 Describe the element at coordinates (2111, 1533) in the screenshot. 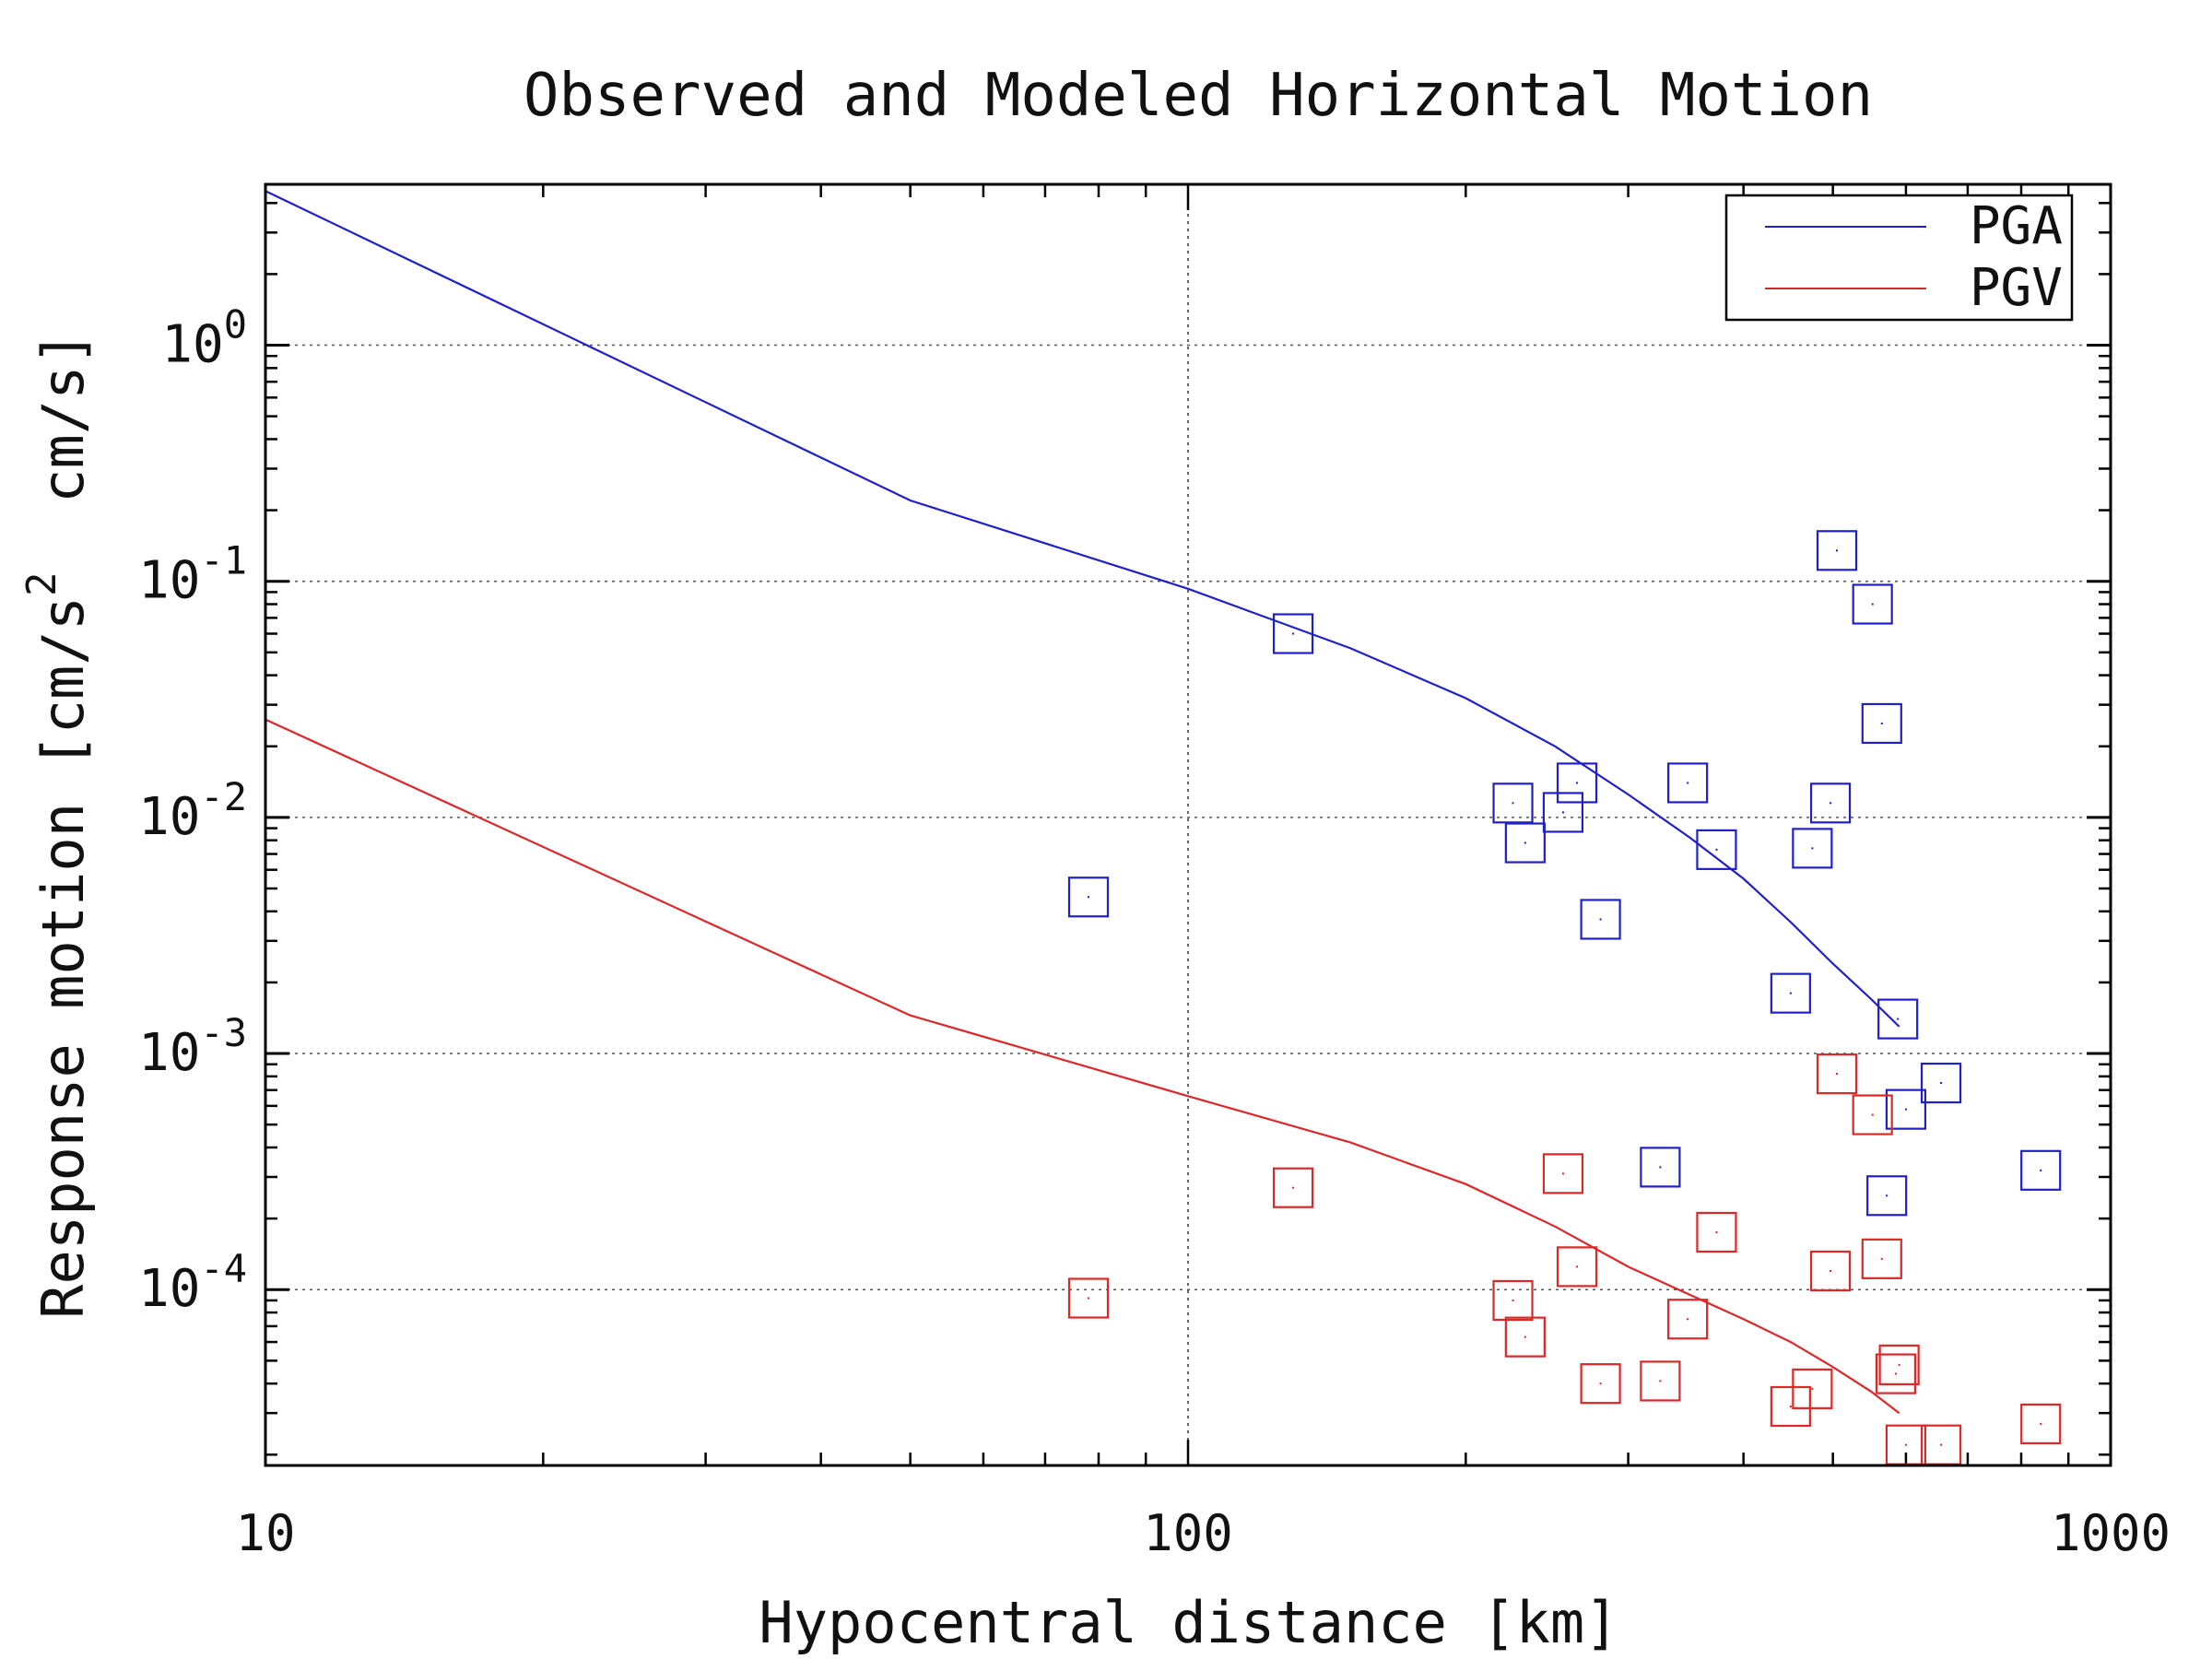

I see `x-tick-label: 1000` at that location.